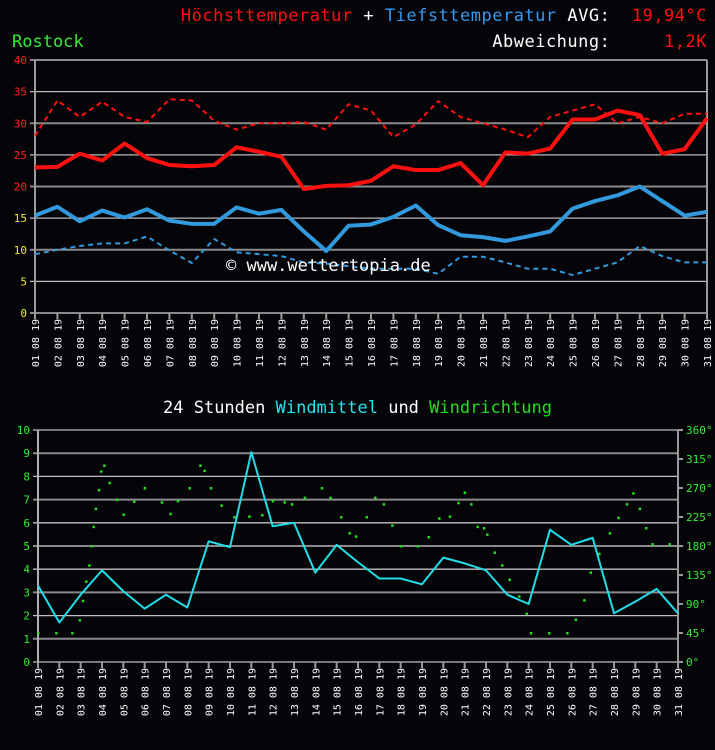 The width and height of the screenshot is (715, 750). What do you see at coordinates (692, 662) in the screenshot?
I see `y2-tick-label: 0°` at bounding box center [692, 662].